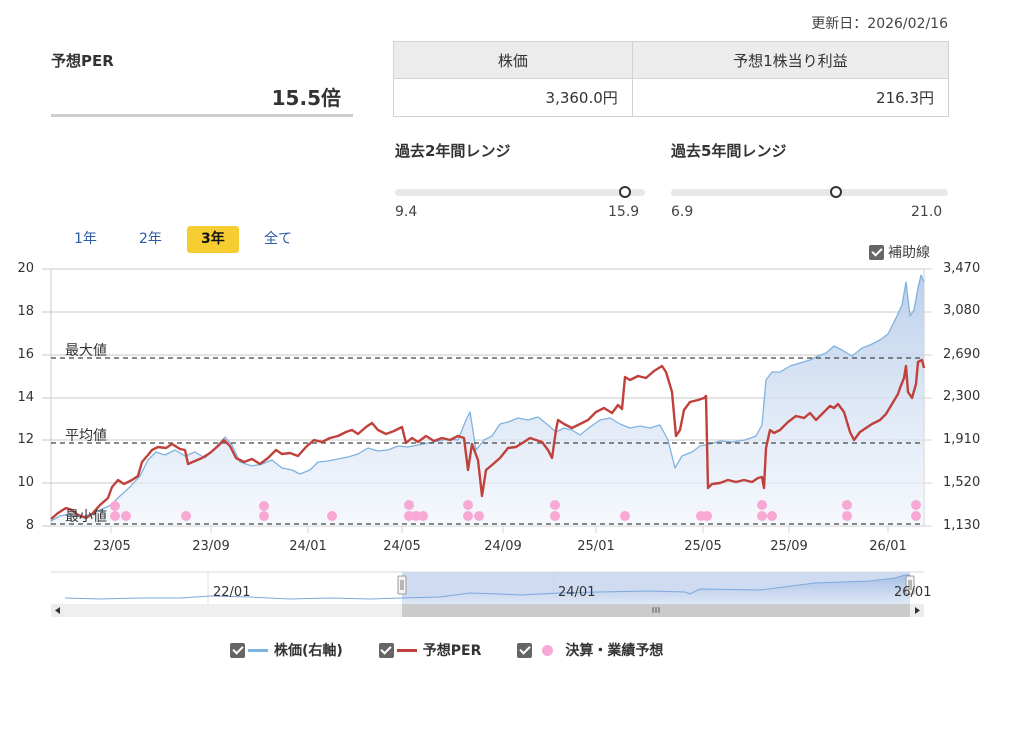  What do you see at coordinates (809, 192) in the screenshot?
I see `range-5y-track` at bounding box center [809, 192].